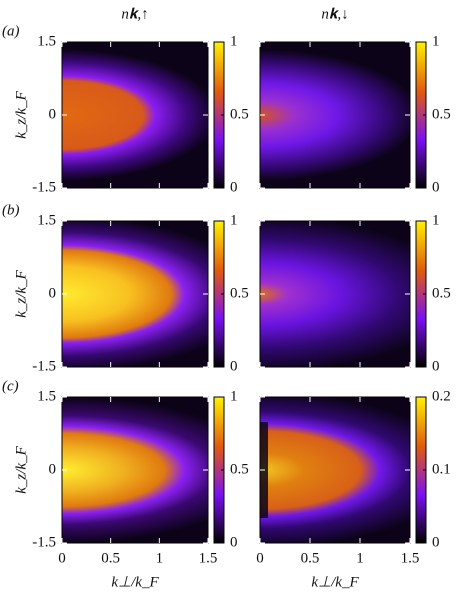 The height and width of the screenshot is (603, 459). I want to click on panel-label: (b), so click(11, 210).